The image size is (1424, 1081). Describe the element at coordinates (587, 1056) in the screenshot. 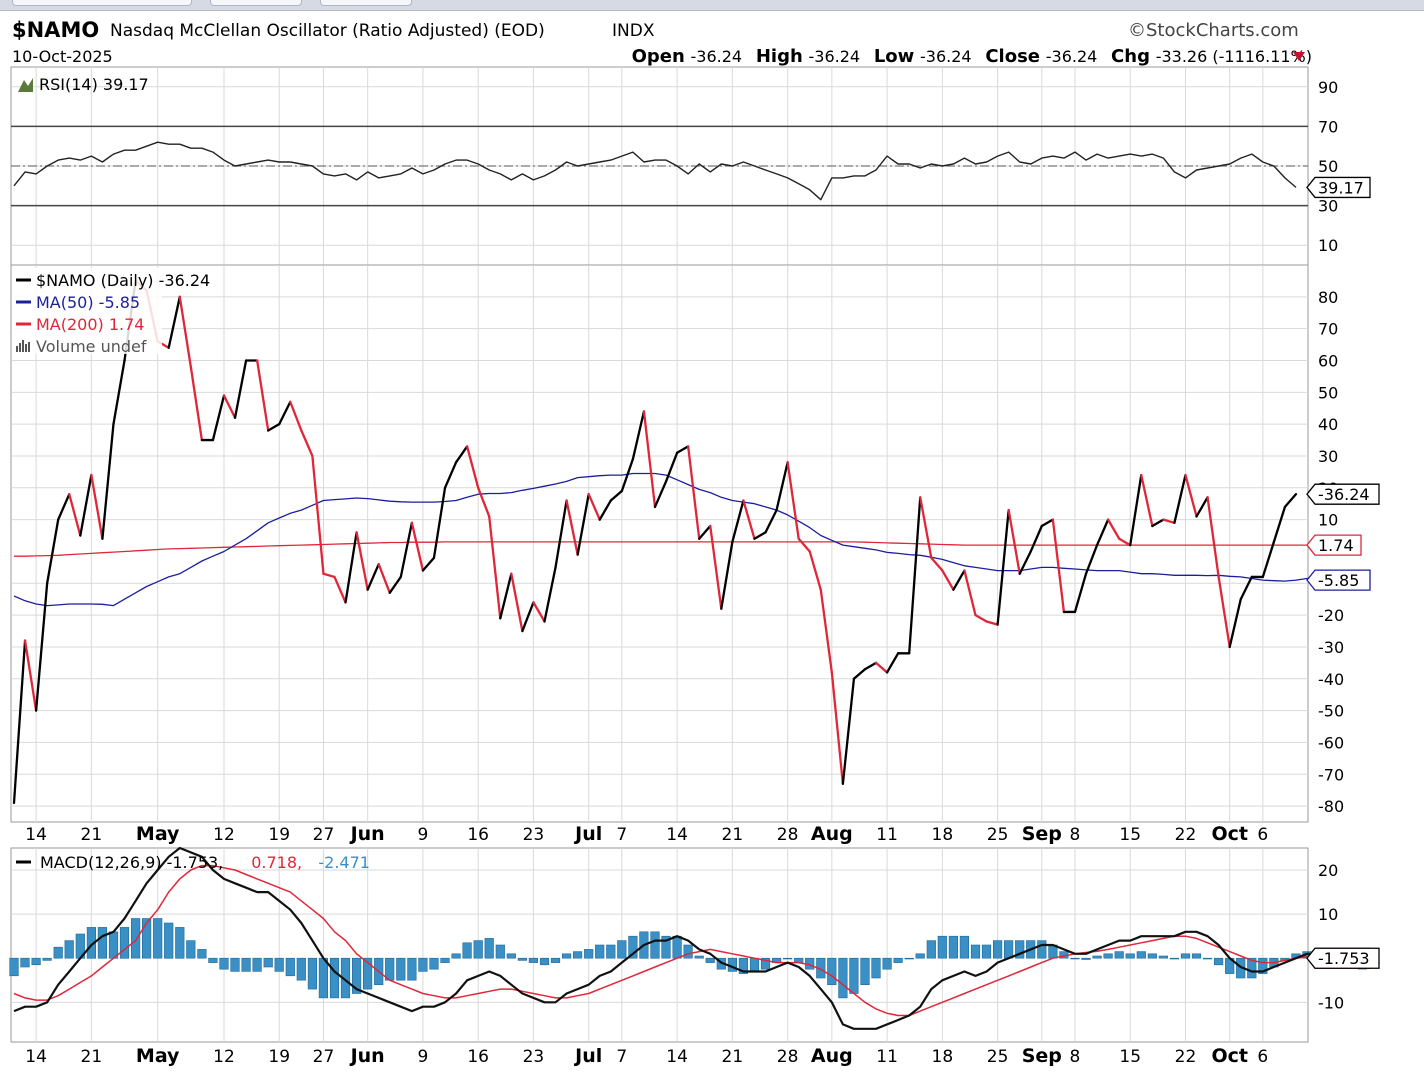

I see `macd-x-tick-label: Jul` at that location.